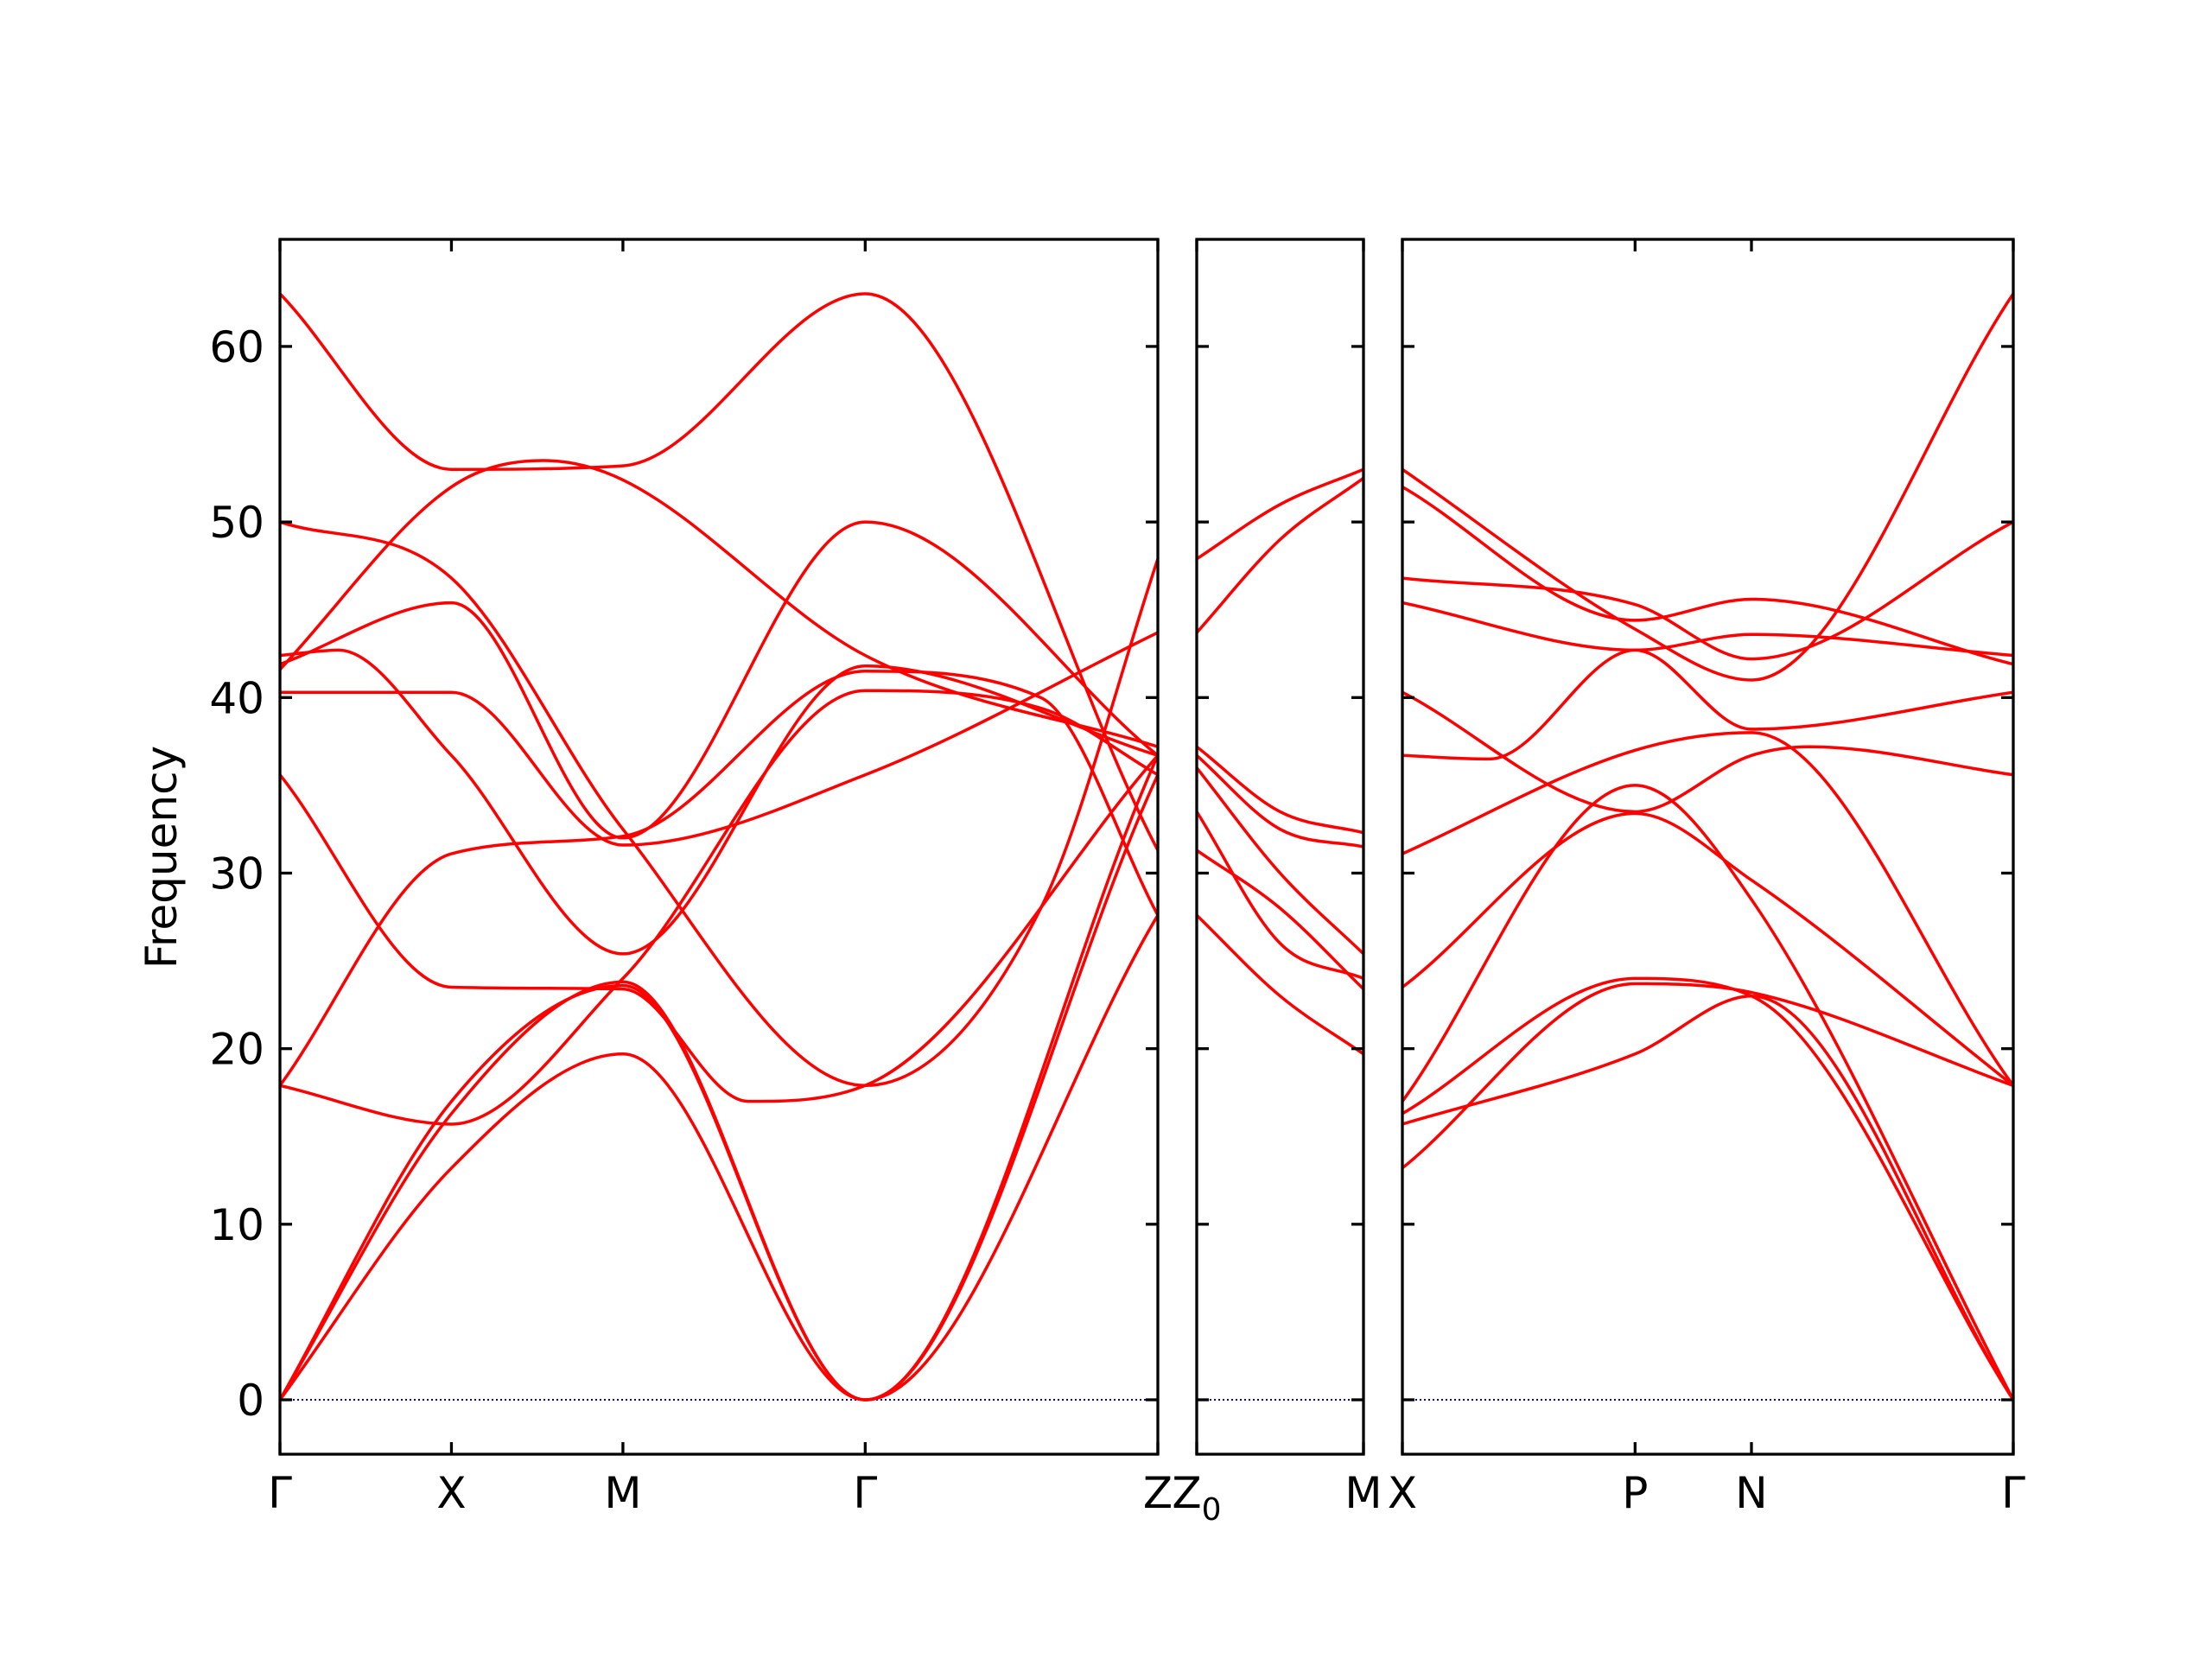 The height and width of the screenshot is (1659, 2212). I want to click on y-tick-label: 40, so click(236, 698).